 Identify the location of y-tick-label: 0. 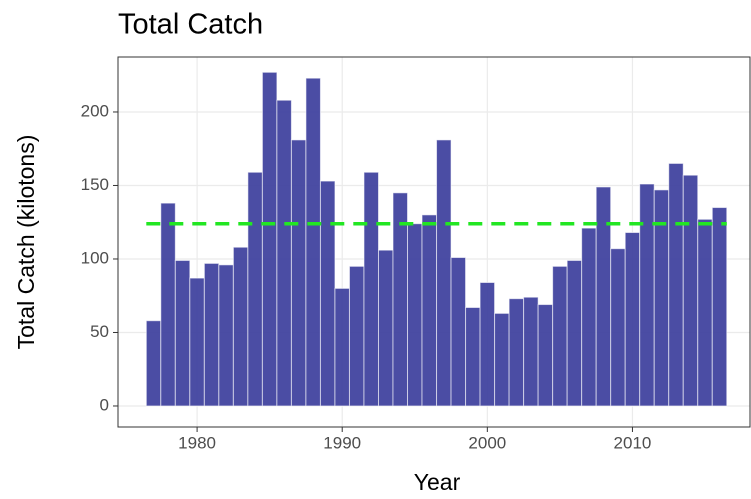
(104, 404).